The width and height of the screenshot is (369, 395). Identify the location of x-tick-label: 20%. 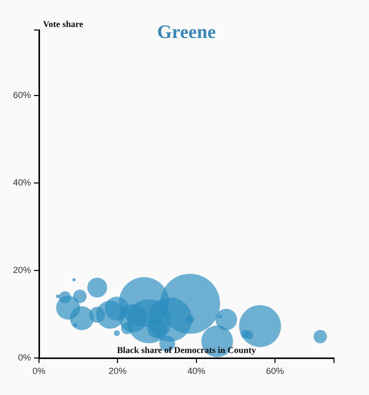
(117, 371).